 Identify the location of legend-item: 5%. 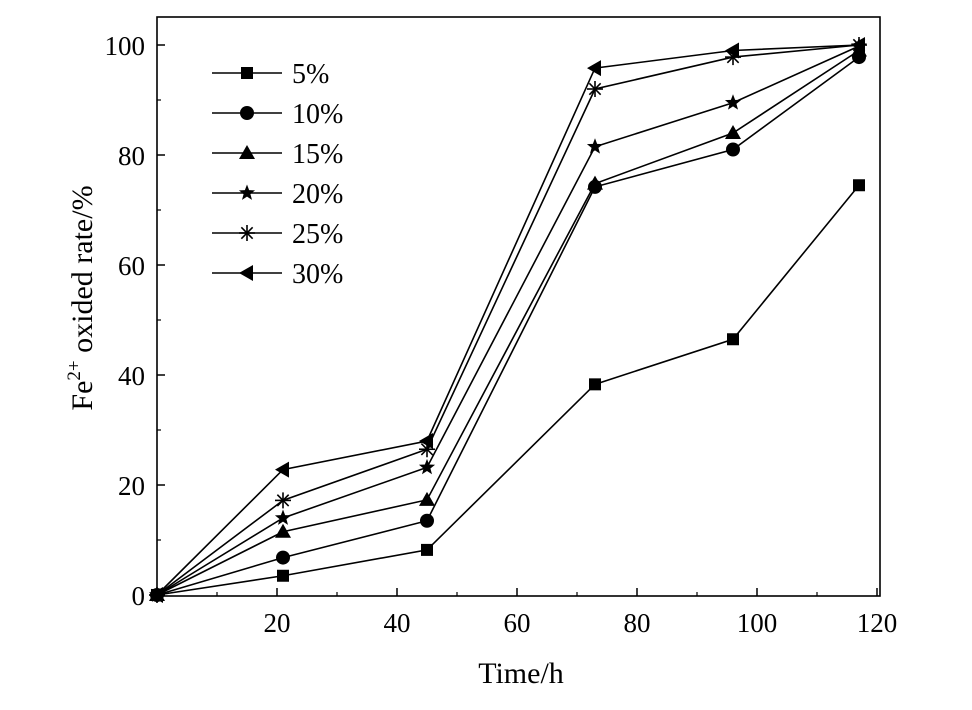
(270, 74).